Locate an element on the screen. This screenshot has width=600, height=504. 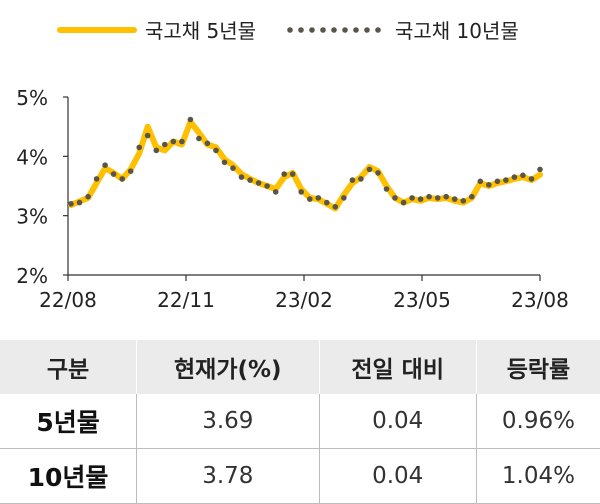
legend-label-5y: 국고채 5년물 is located at coordinates (200, 31).